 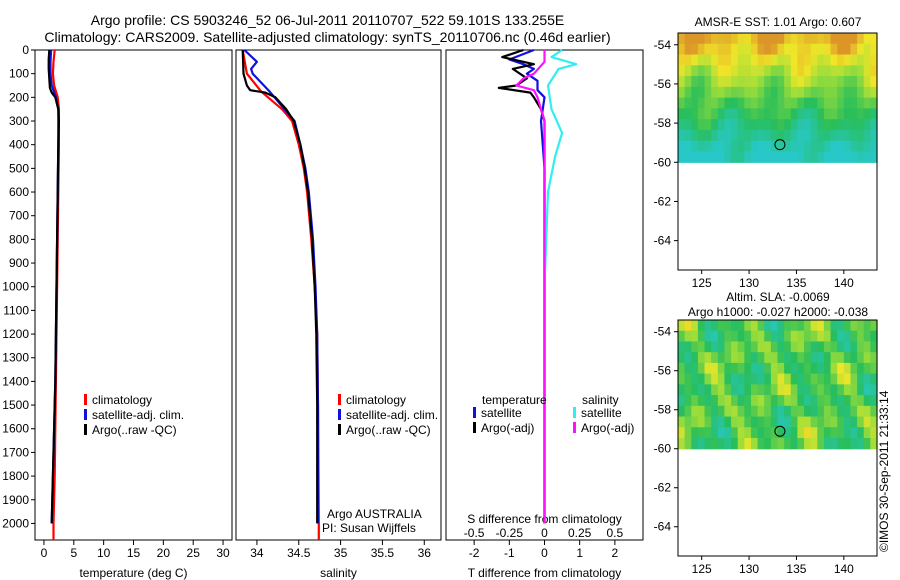 I want to click on depth-tick-label-15: 1500, so click(x=15, y=405).